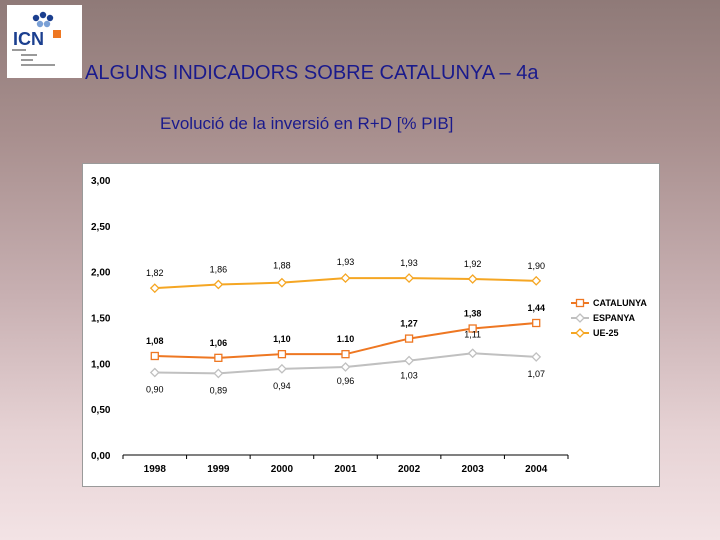 The width and height of the screenshot is (720, 540). I want to click on data-label: 1.10, so click(346, 339).